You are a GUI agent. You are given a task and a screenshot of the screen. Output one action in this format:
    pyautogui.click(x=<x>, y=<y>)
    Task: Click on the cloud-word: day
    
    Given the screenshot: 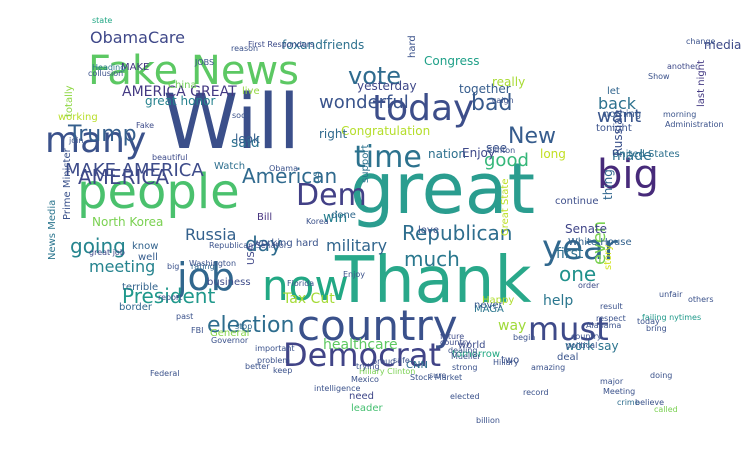 What is the action you would take?
    pyautogui.click(x=263, y=244)
    